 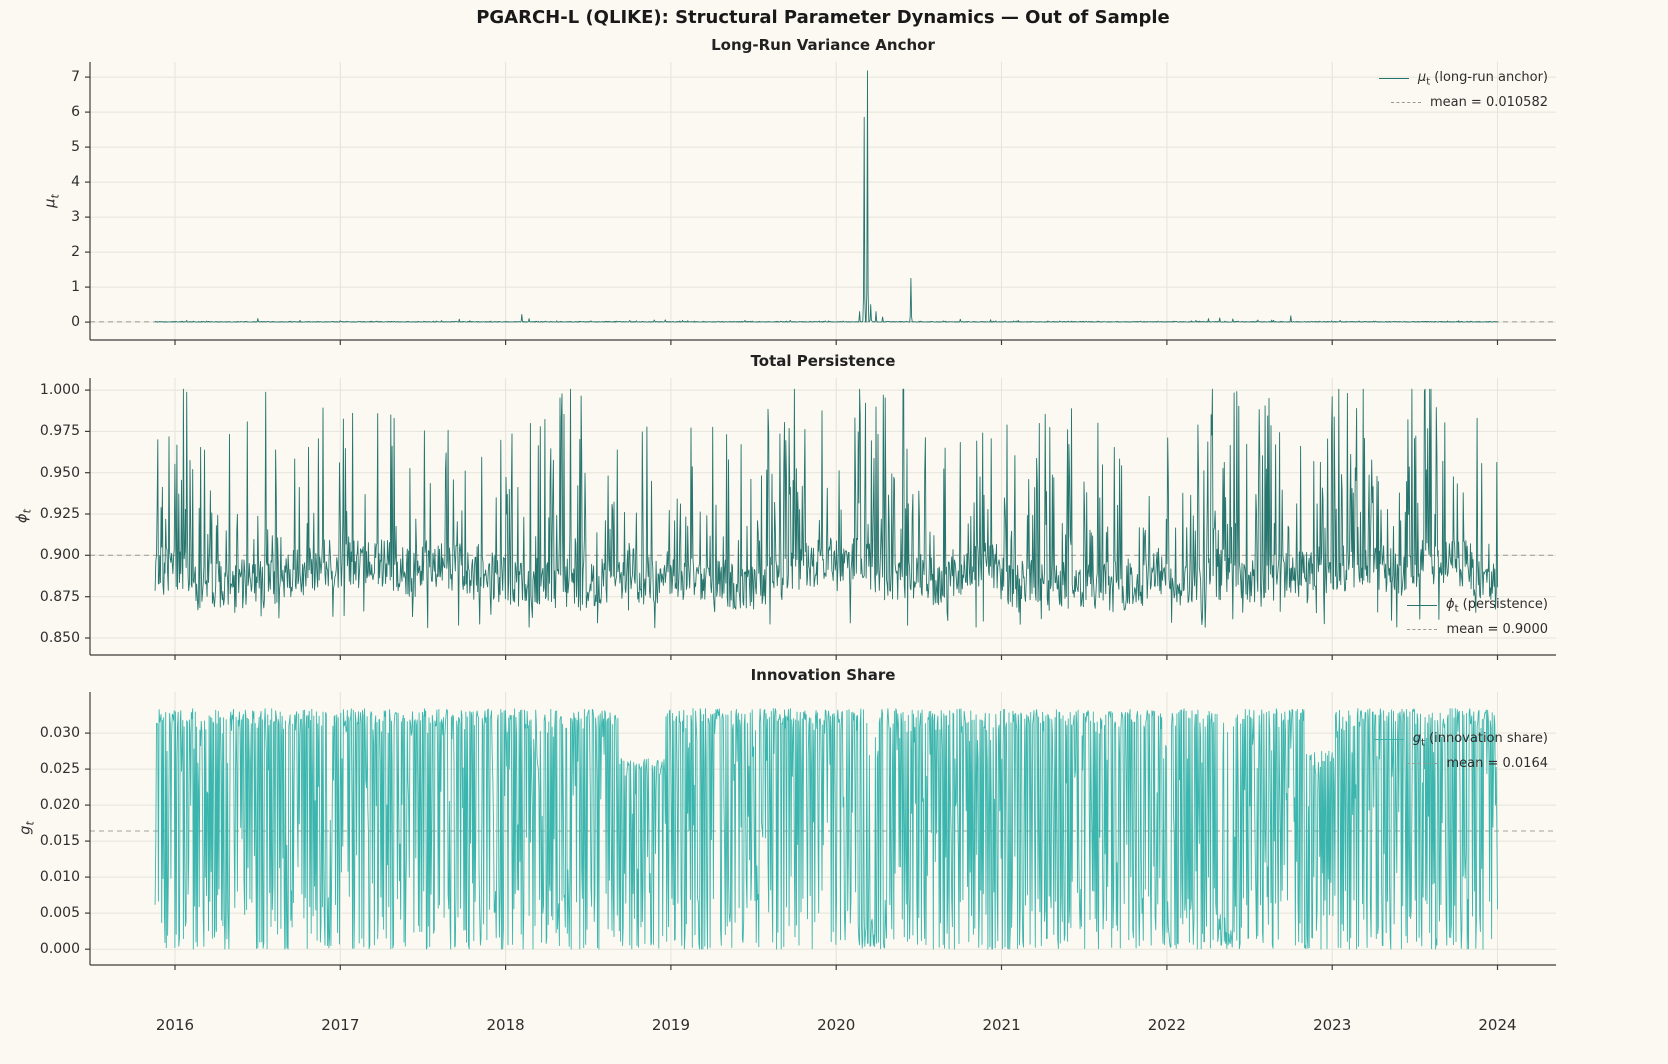 I want to click on y-tick-label: 6, so click(x=75, y=112).